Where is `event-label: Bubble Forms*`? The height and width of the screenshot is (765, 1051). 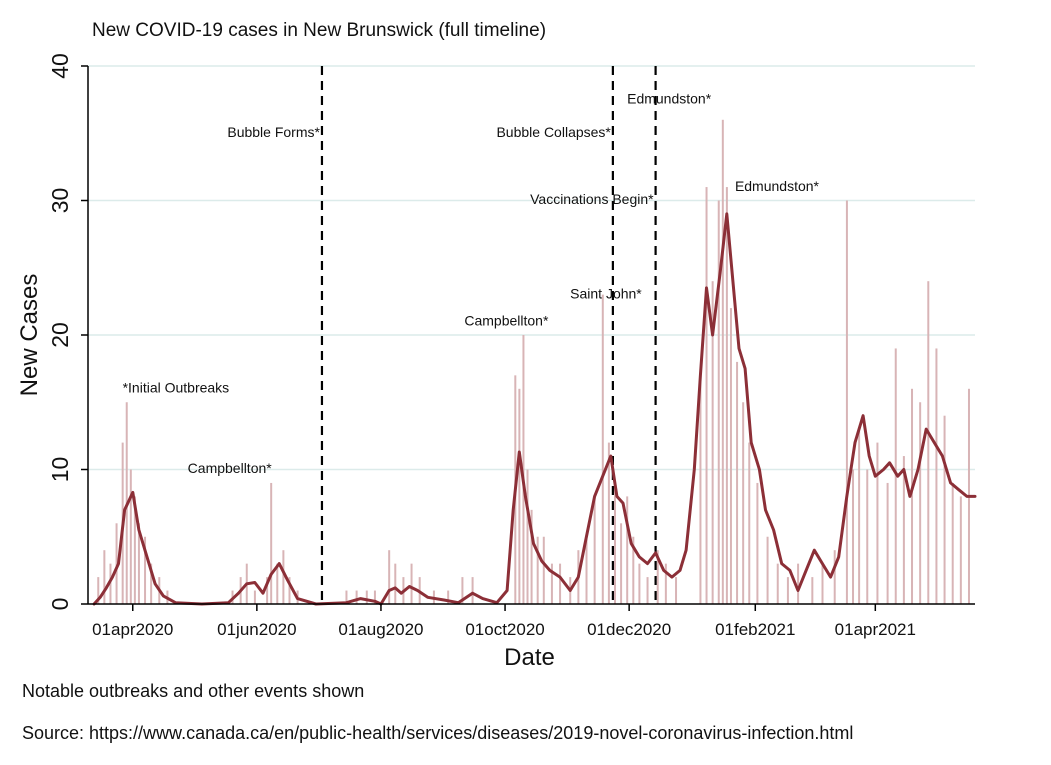 event-label: Bubble Forms* is located at coordinates (273, 132).